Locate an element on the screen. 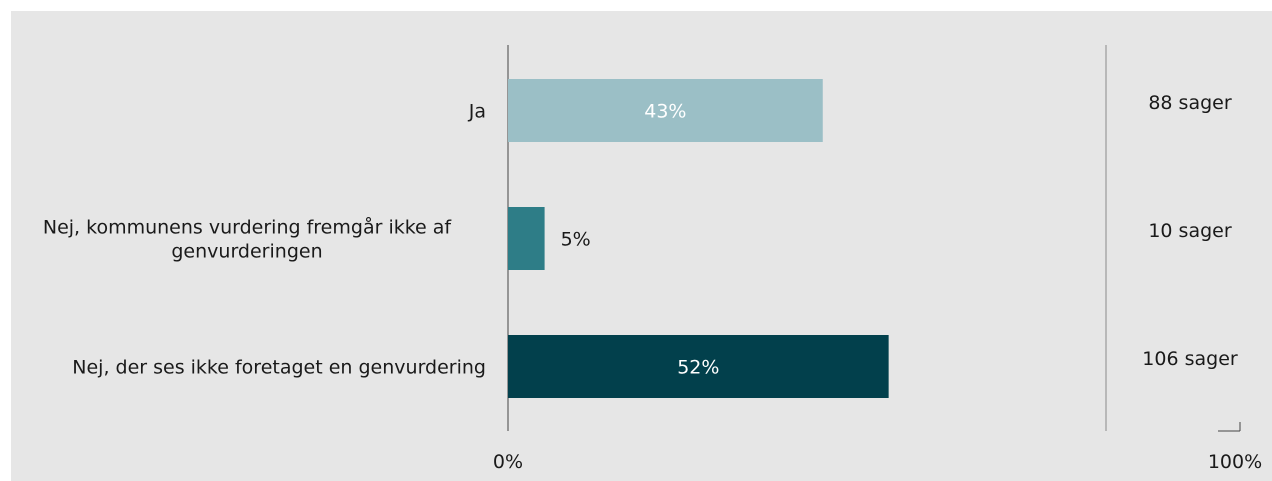  x-tick-label-2: 100% is located at coordinates (1235, 462).